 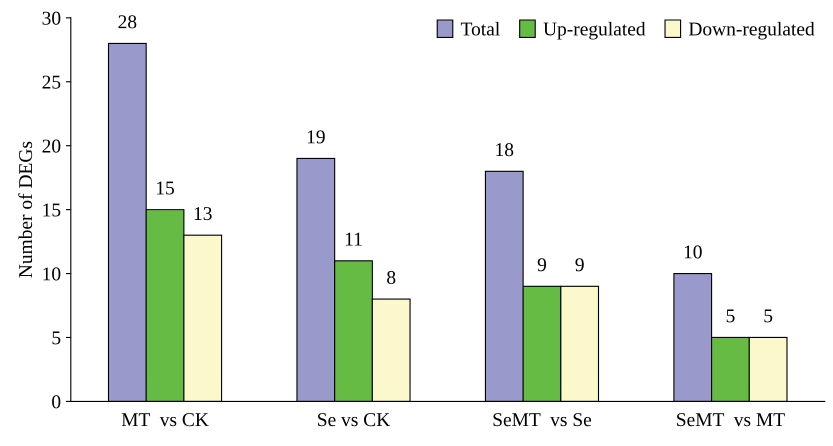 I want to click on data-label: 18, so click(x=505, y=149).